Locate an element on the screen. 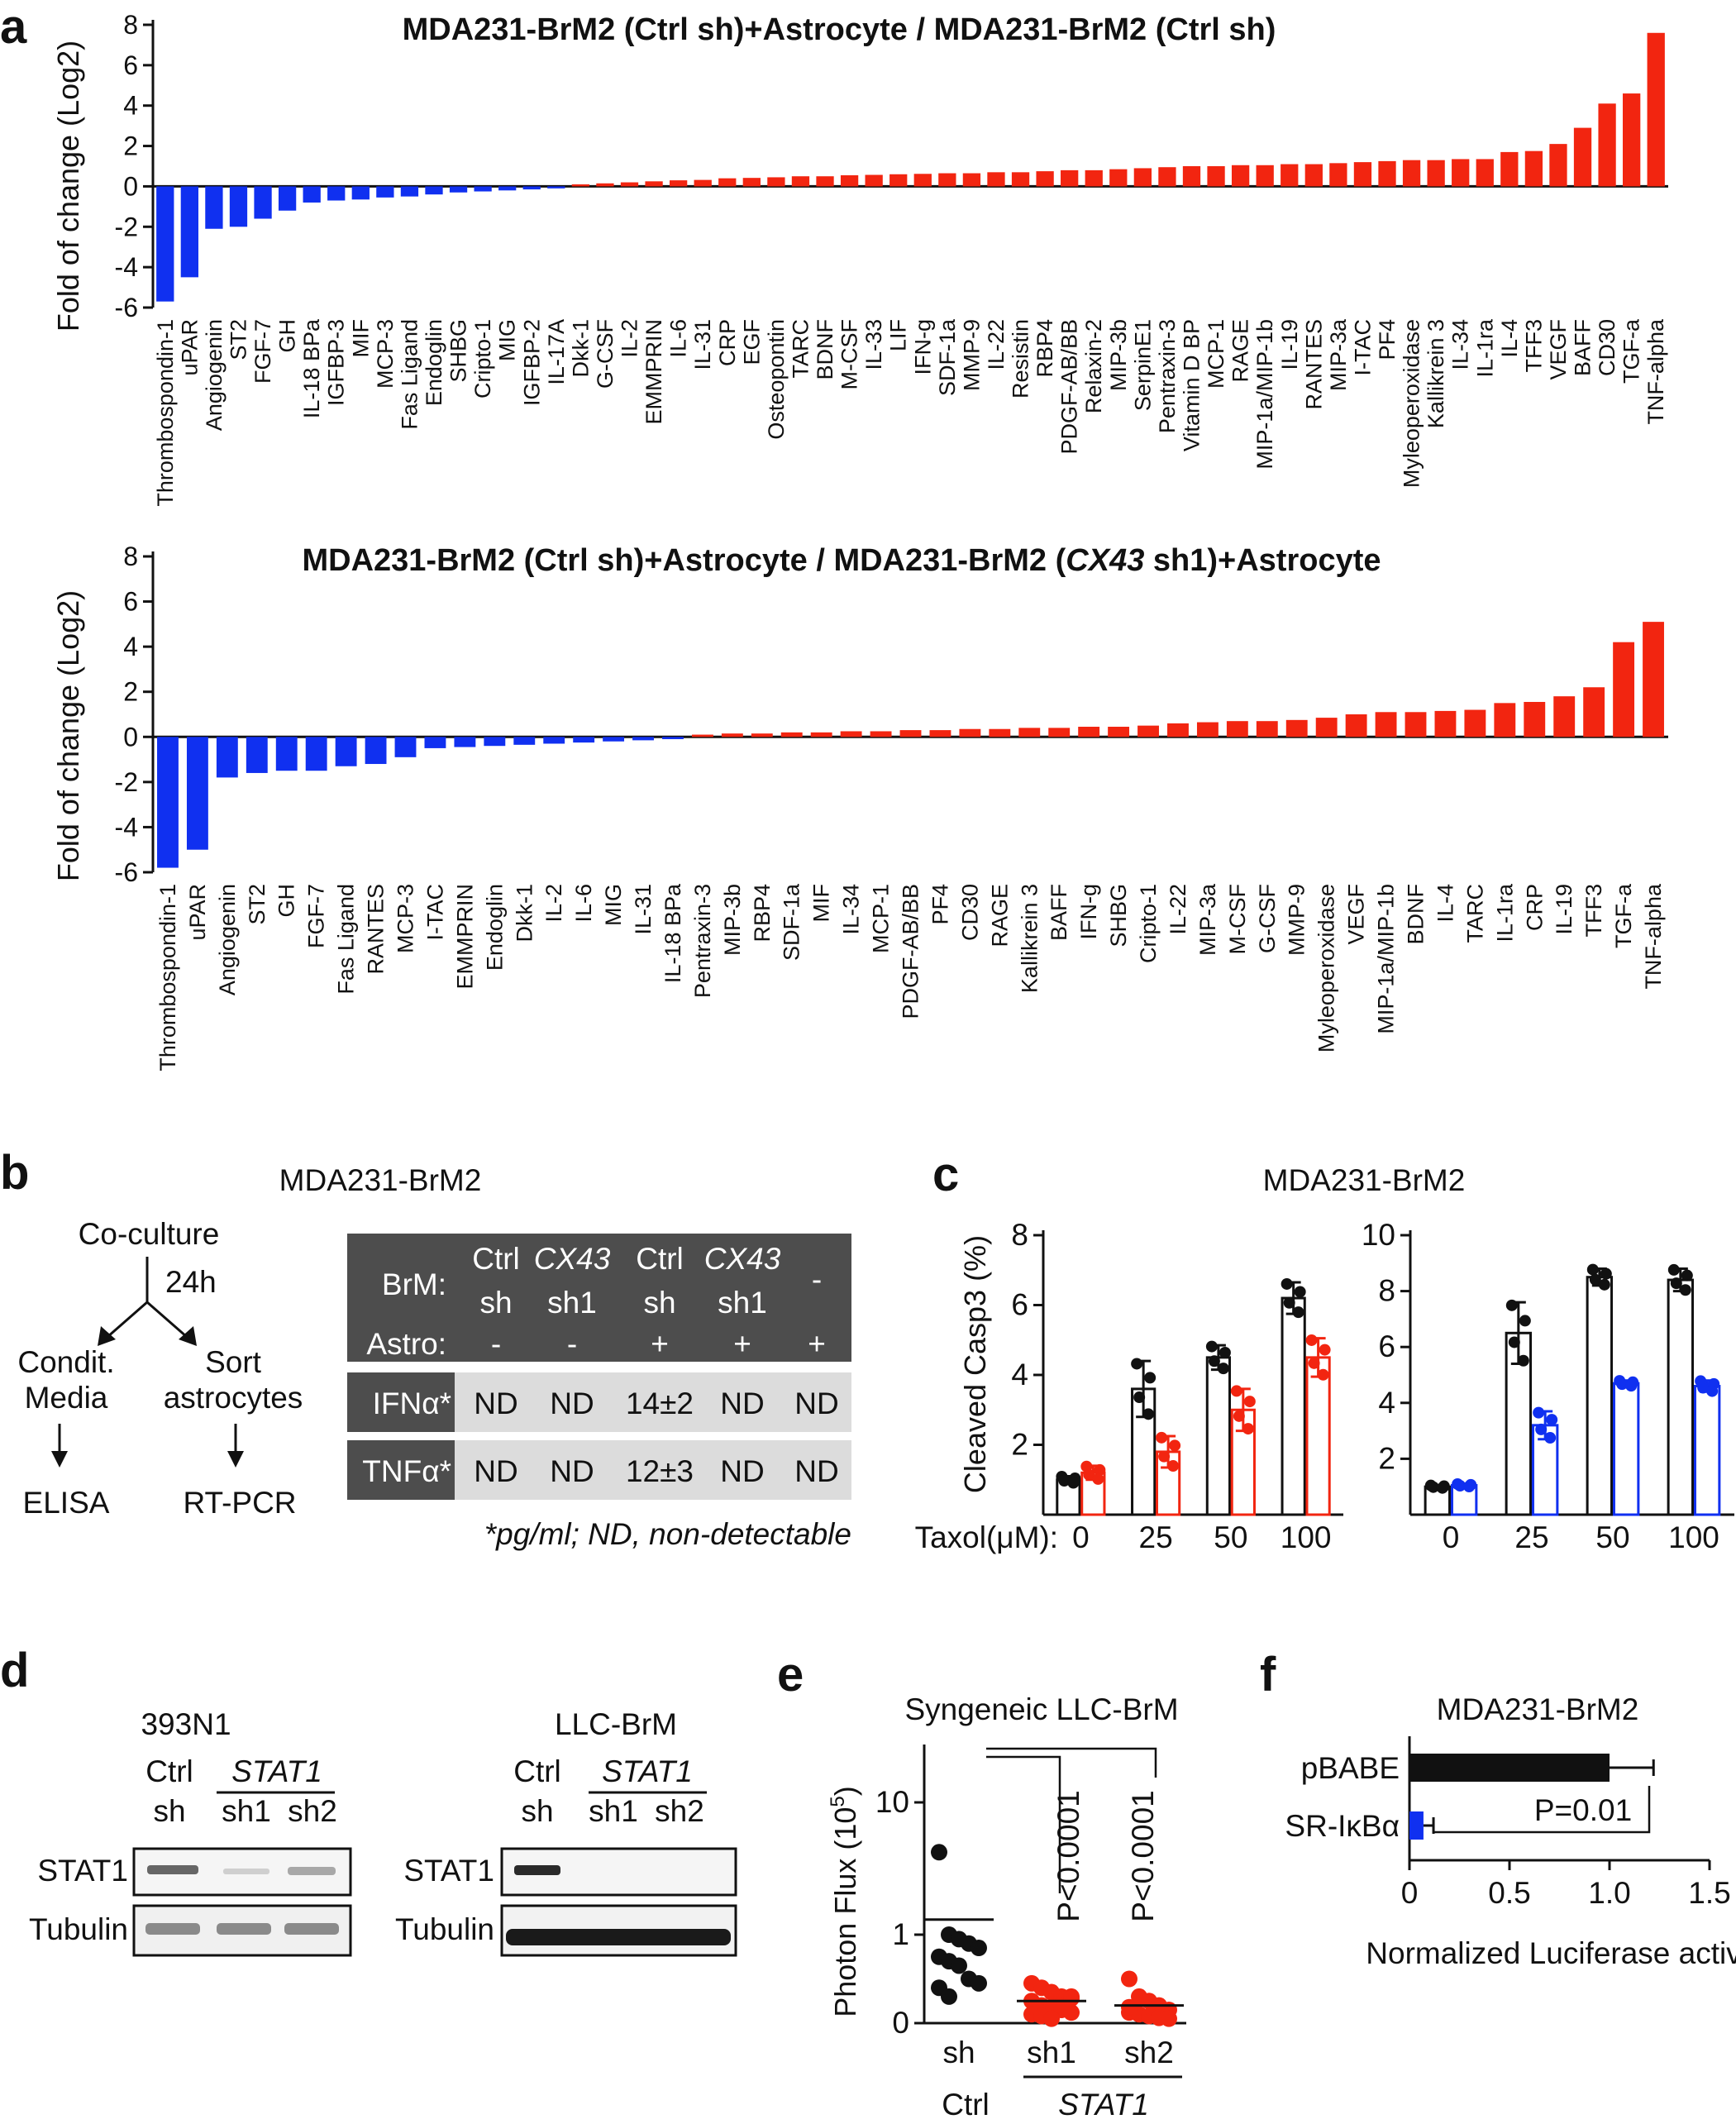 The image size is (1736, 2124). blot2-title: LLC-BrM is located at coordinates (616, 1724).